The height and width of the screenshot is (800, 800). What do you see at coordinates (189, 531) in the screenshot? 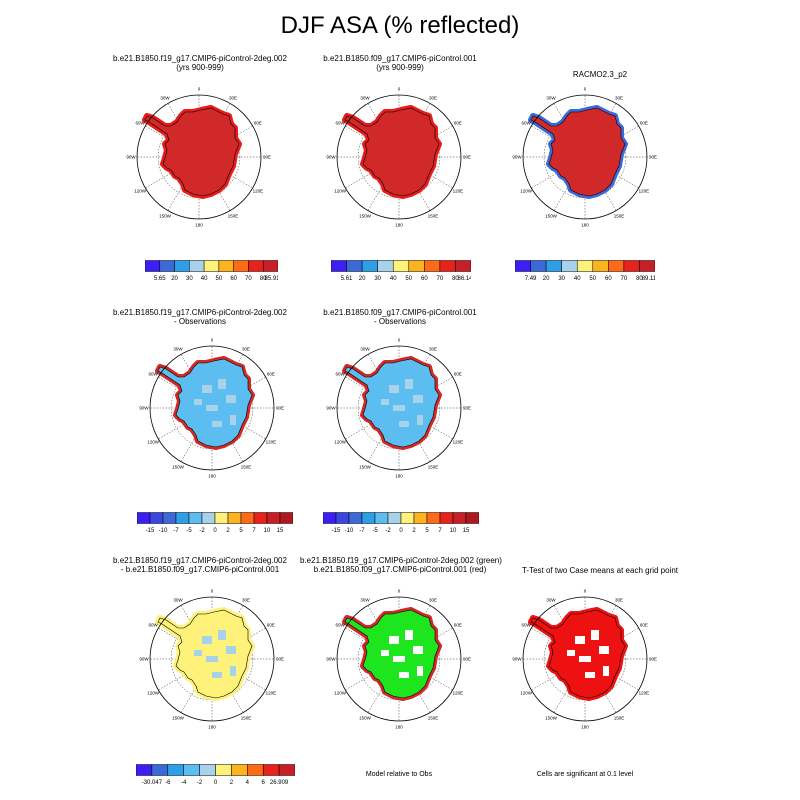
I see `colorbar-tick-label: -5` at bounding box center [189, 531].